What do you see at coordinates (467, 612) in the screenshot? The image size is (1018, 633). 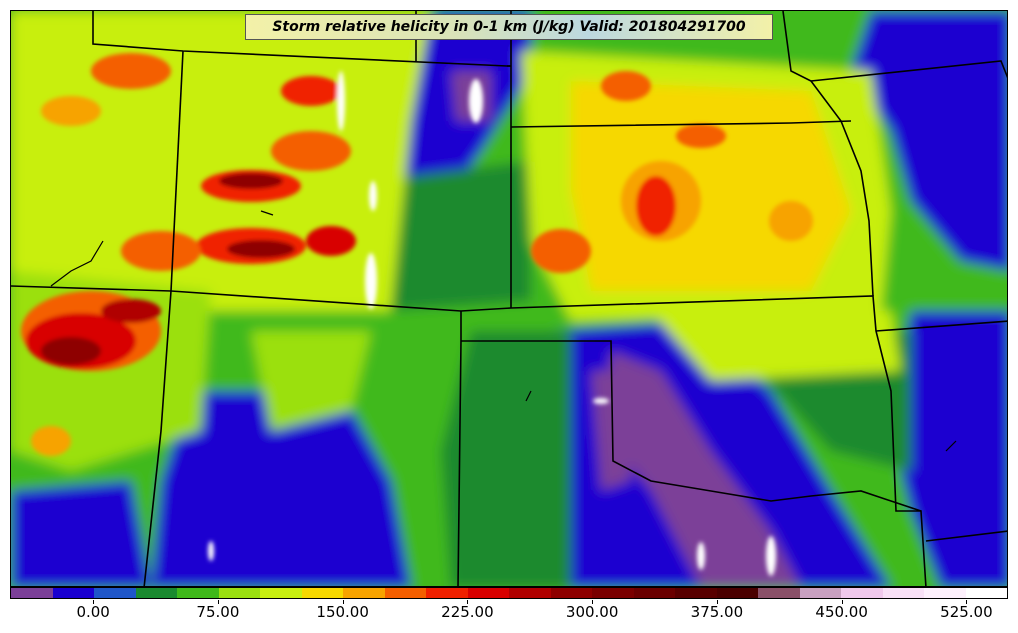 I see `colorbar-tick-label: 225.00` at bounding box center [467, 612].